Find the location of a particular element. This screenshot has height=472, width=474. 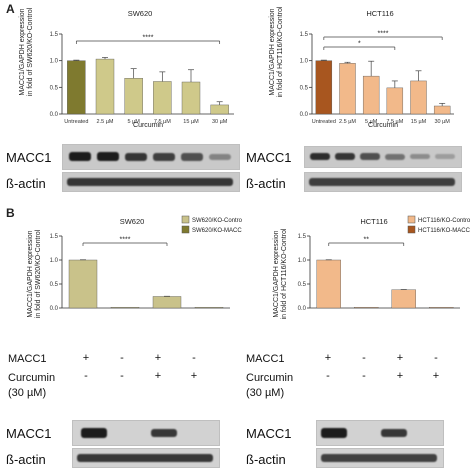

cond-right-concentration-label: (30 µM) is located at coordinates (265, 393).